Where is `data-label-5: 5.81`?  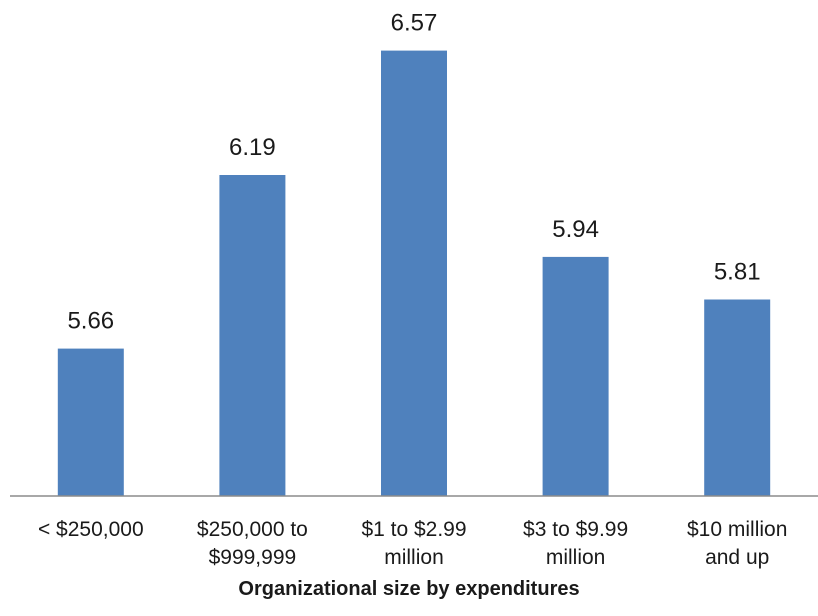 data-label-5: 5.81 is located at coordinates (737, 272).